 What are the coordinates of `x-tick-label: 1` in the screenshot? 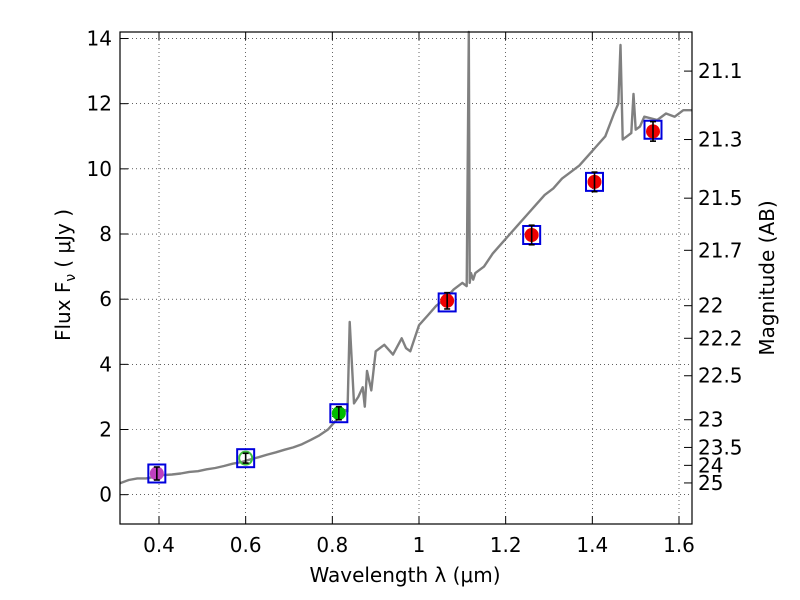 It's located at (419, 545).